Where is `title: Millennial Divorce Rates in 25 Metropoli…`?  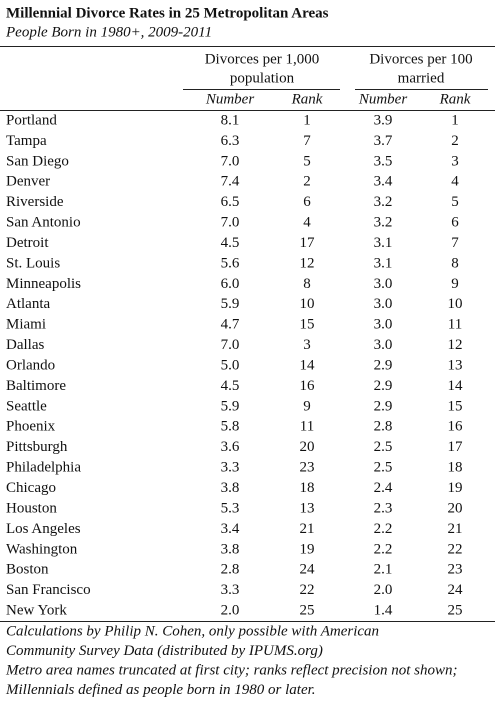
title: Millennial Divorce Rates in 25 Metropoli… is located at coordinates (167, 13).